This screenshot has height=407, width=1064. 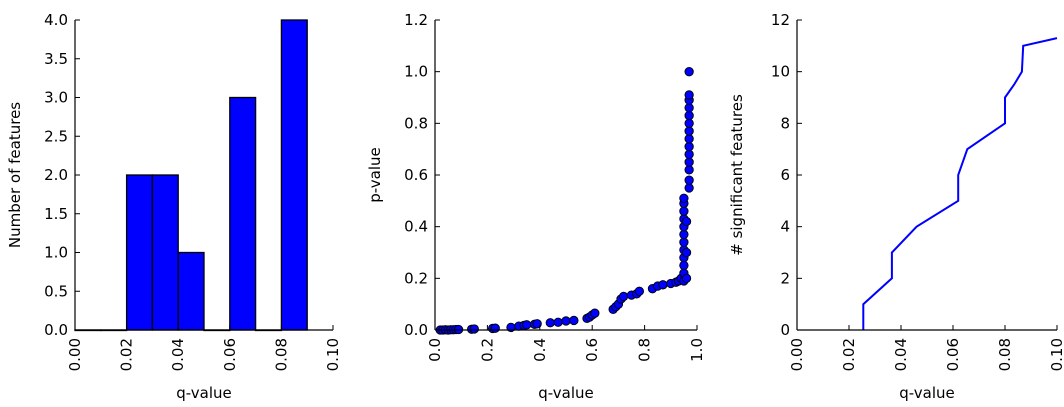 I want to click on x-tick-label: 0.2, so click(x=487, y=350).